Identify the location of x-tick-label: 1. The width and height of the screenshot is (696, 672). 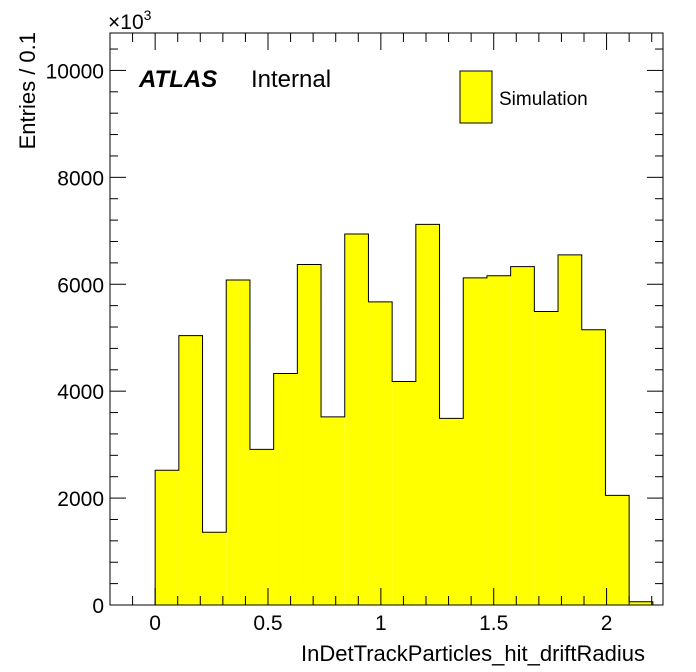
(381, 623).